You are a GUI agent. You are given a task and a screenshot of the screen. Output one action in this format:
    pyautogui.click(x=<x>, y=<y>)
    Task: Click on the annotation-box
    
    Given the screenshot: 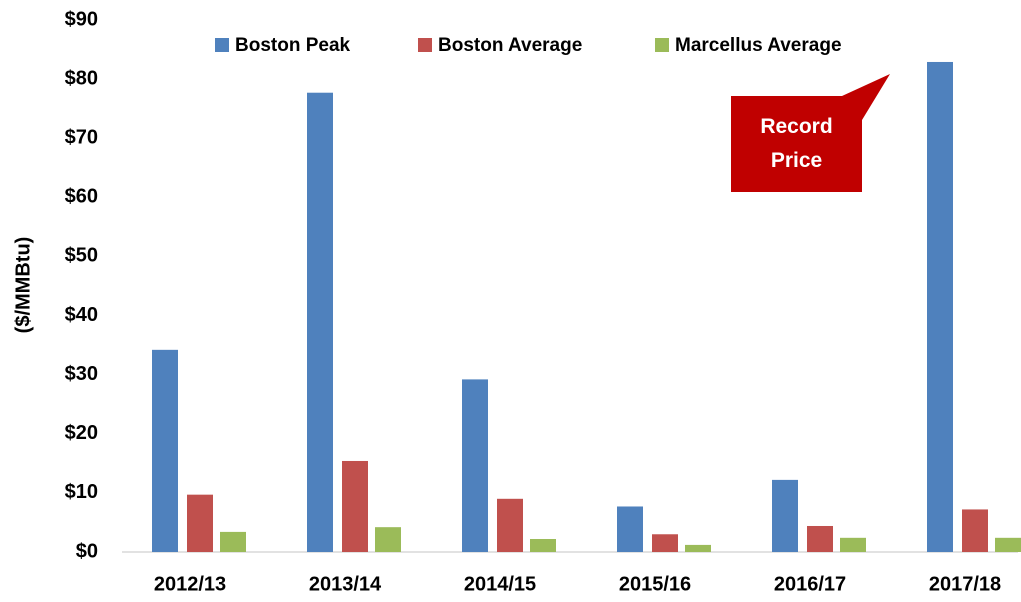 What is the action you would take?
    pyautogui.click(x=810, y=133)
    